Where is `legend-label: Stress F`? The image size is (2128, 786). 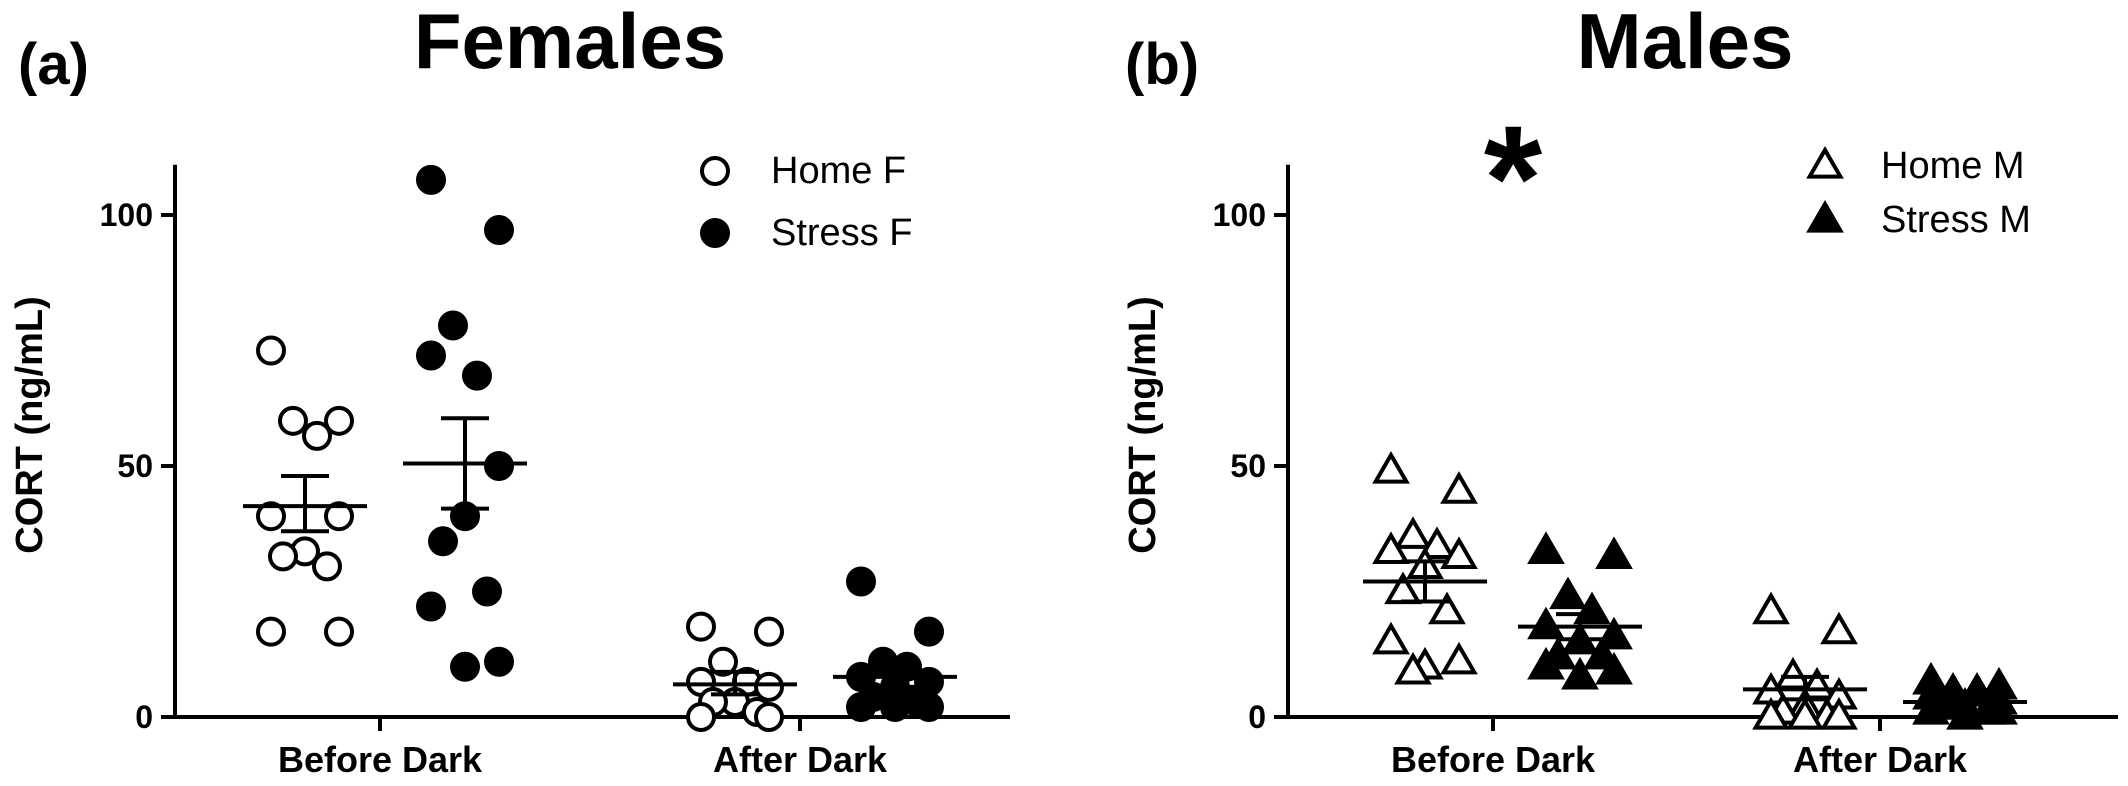
legend-label: Stress F is located at coordinates (841, 233).